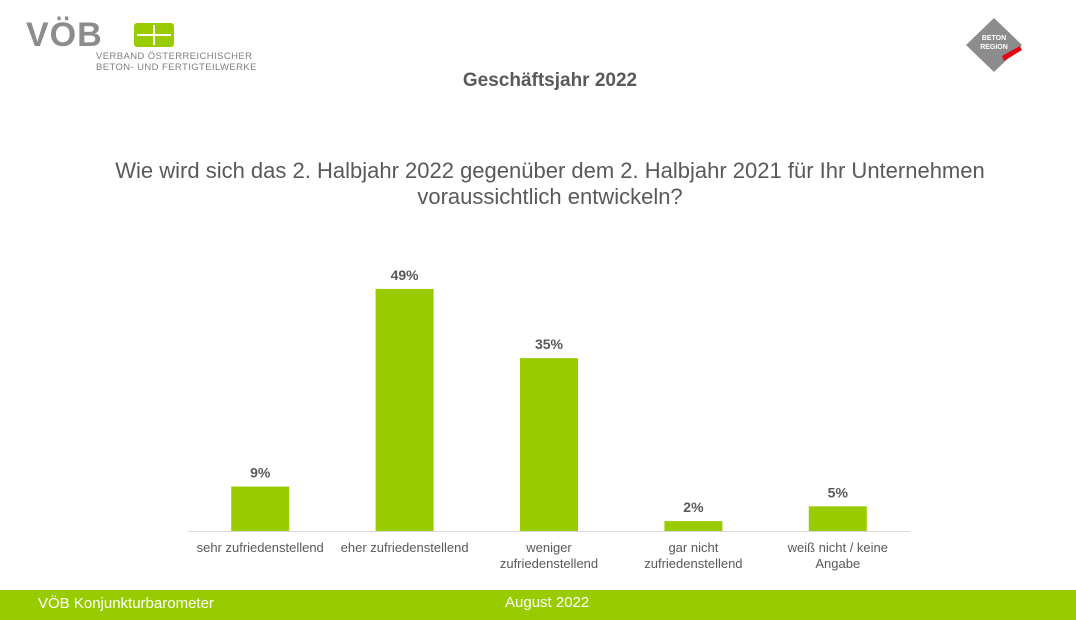 Image resolution: width=1076 pixels, height=620 pixels. Describe the element at coordinates (549, 344) in the screenshot. I see `data-label: 35%` at that location.